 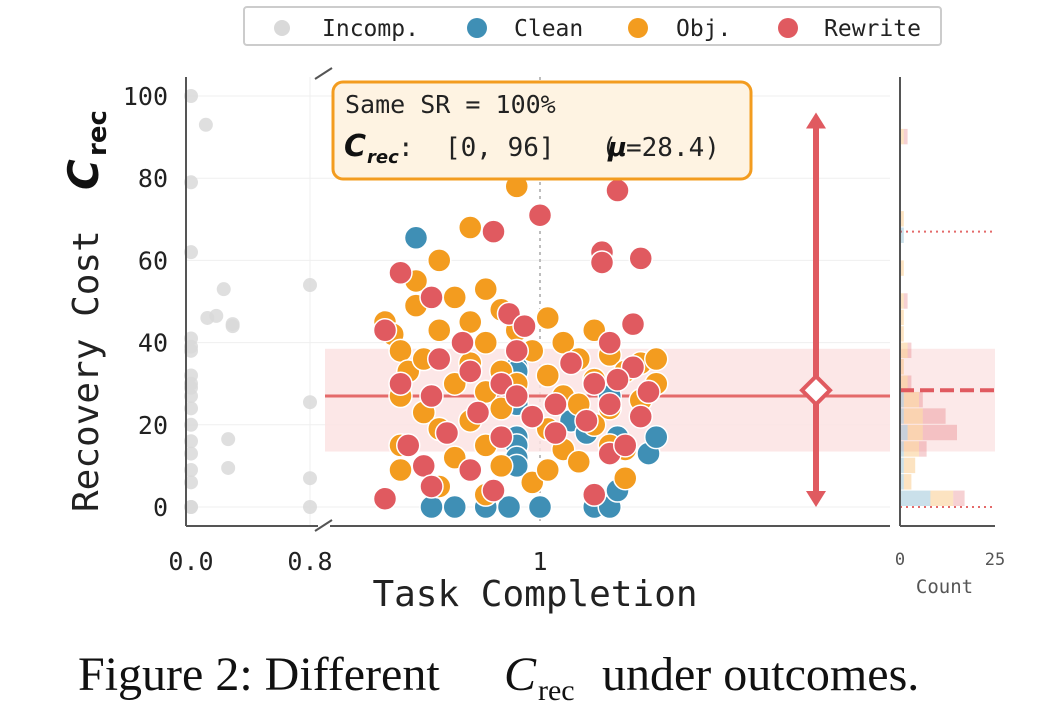 I want to click on legend-label-obj: Obj., so click(x=703, y=29).